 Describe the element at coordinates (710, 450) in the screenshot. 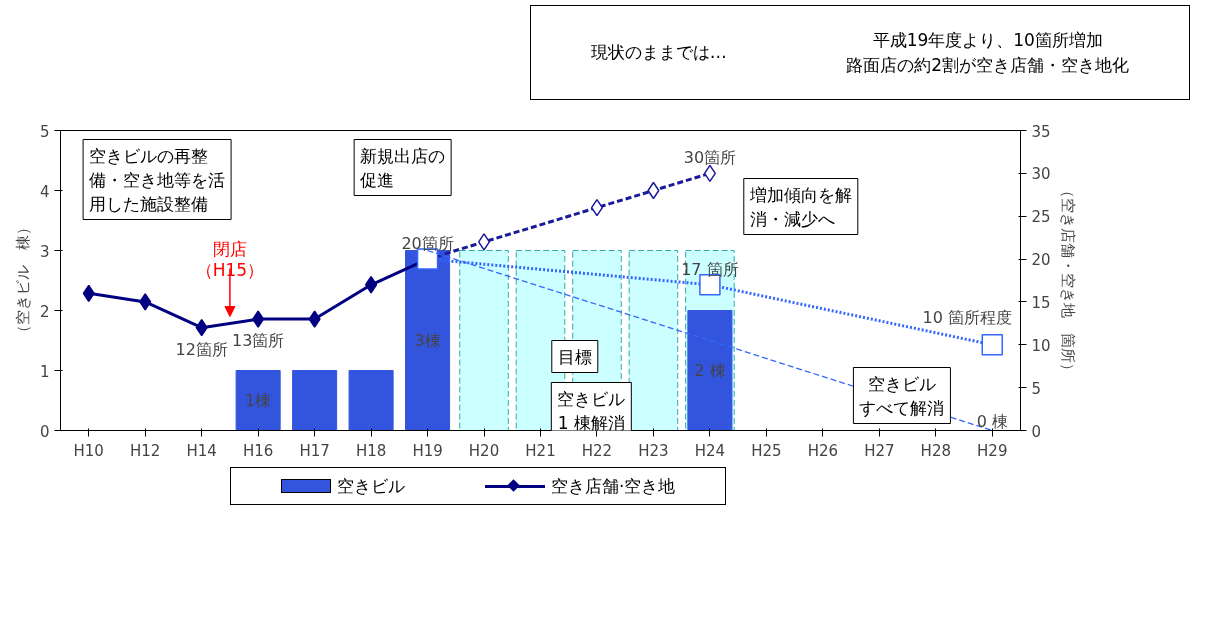

I see `x-tick-label: H24` at that location.